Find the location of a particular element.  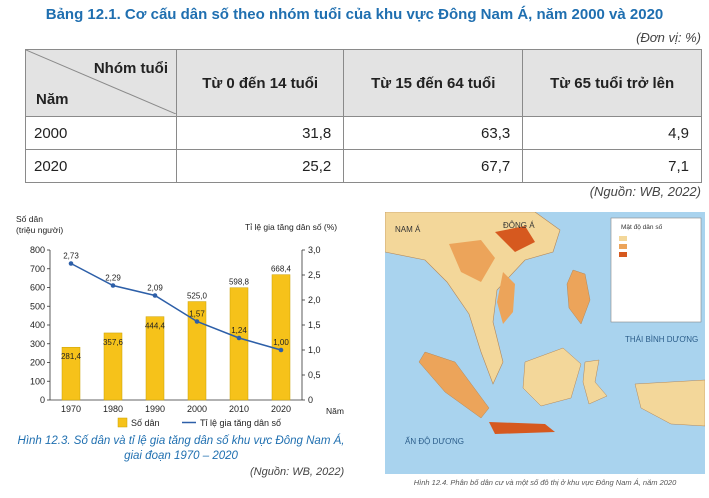

x-axis-tick-label: 2000 is located at coordinates (197, 409).